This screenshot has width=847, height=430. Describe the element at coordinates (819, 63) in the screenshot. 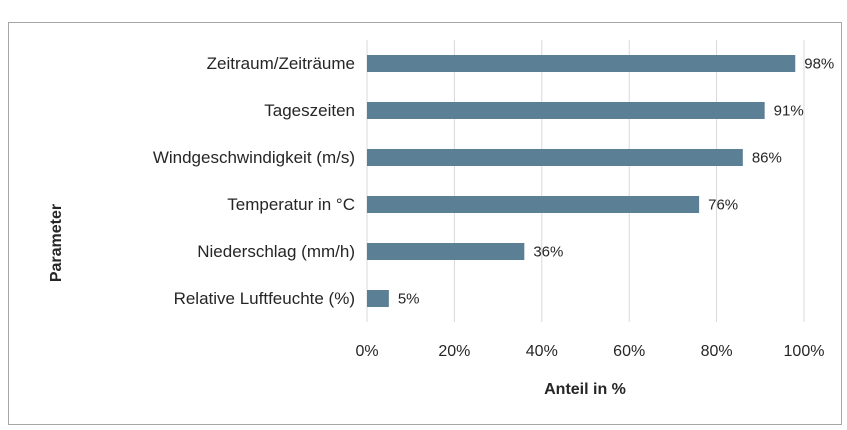

I see `data-label: 98%` at that location.